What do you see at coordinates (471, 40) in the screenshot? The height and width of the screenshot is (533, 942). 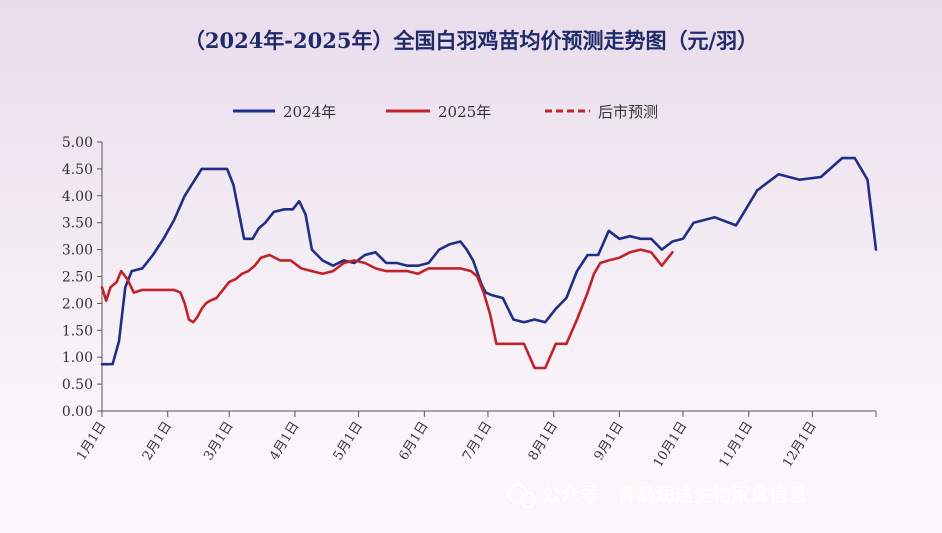 I see `chart-title: （2024年-2025年）全国白羽鸡苗均价预测走势图（元/羽）` at bounding box center [471, 40].